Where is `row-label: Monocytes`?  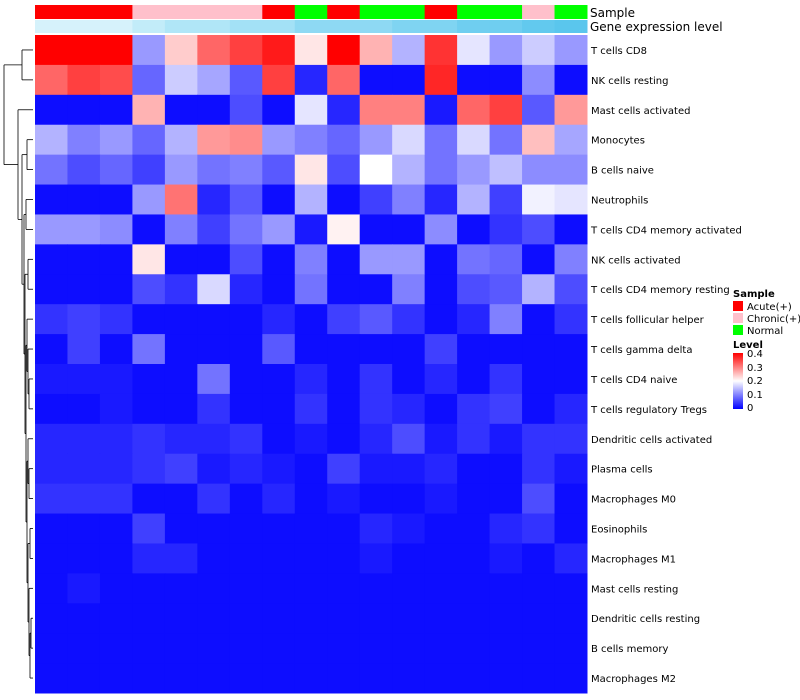
row-label: Monocytes is located at coordinates (618, 141).